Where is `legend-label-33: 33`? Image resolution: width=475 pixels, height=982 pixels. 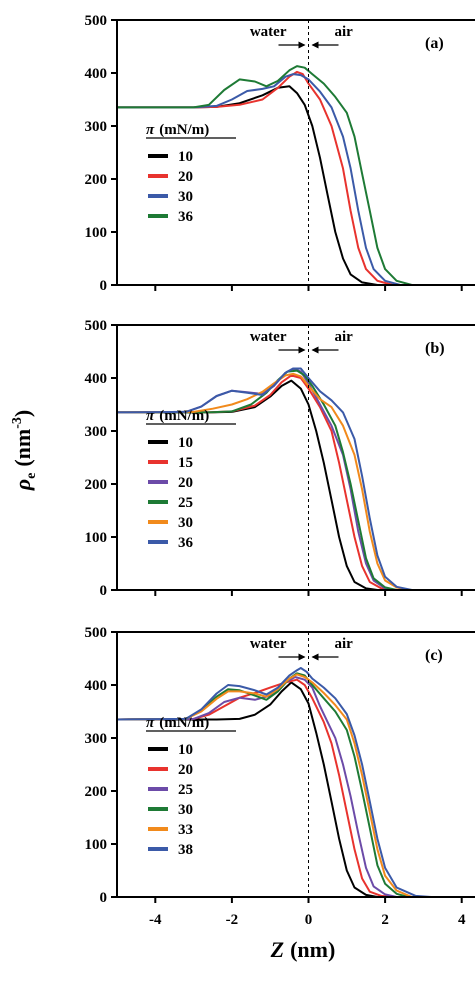 legend-label-33: 33 is located at coordinates (185, 830).